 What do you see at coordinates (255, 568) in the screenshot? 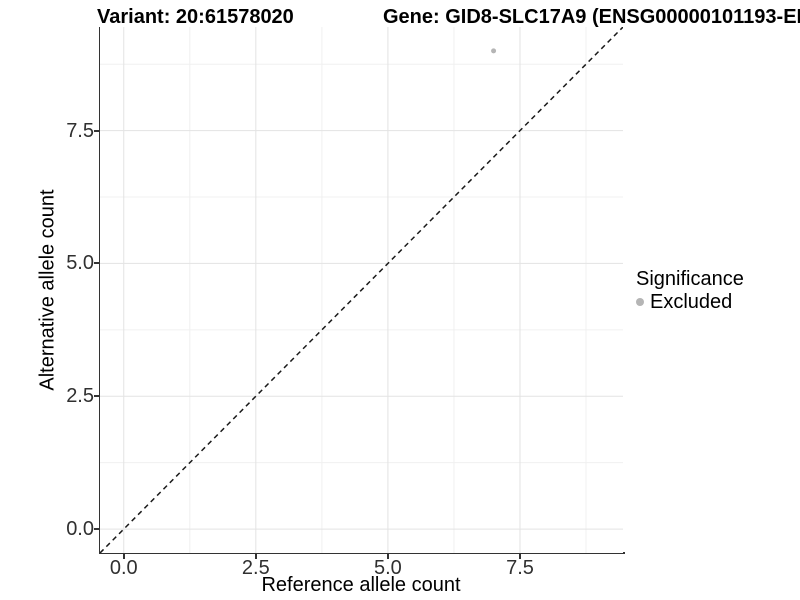
I see `x-tick-label-1: 2.5` at bounding box center [255, 568].